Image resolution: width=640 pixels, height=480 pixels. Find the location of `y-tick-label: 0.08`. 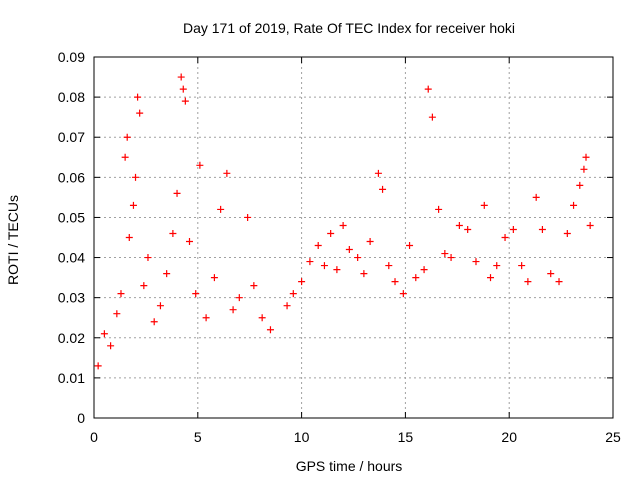

y-tick-label: 0.08 is located at coordinates (71, 97).